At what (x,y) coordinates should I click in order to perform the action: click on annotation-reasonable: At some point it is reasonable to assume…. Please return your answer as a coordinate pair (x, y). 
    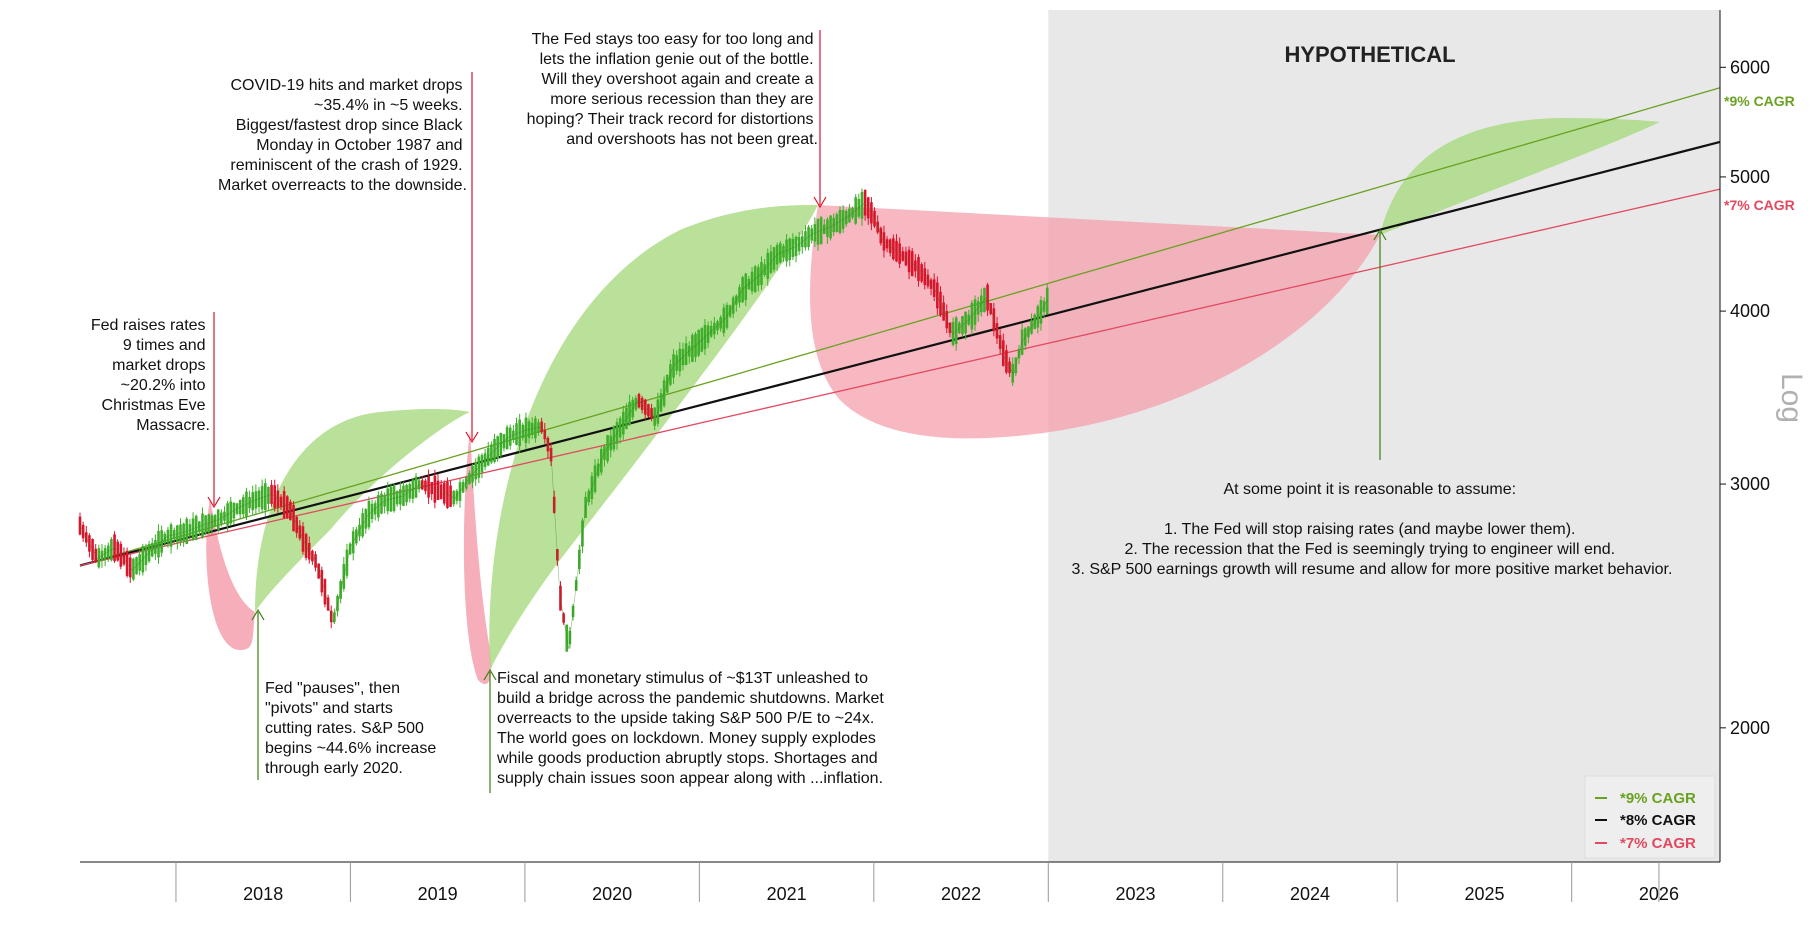
    Looking at the image, I should click on (1372, 529).